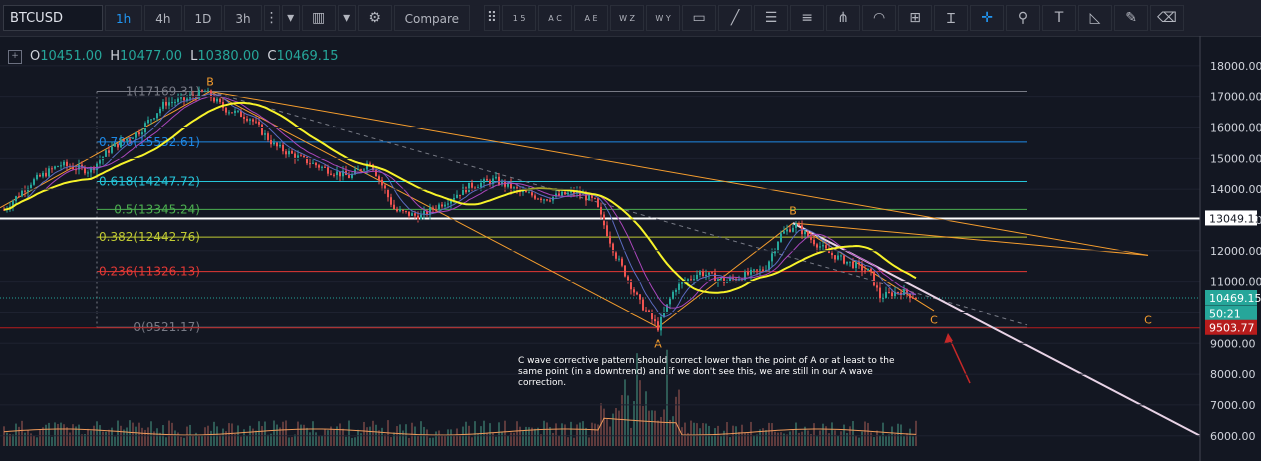 This screenshot has width=1261, height=461. I want to click on price-tag-label: 10469.15, so click(1235, 298).